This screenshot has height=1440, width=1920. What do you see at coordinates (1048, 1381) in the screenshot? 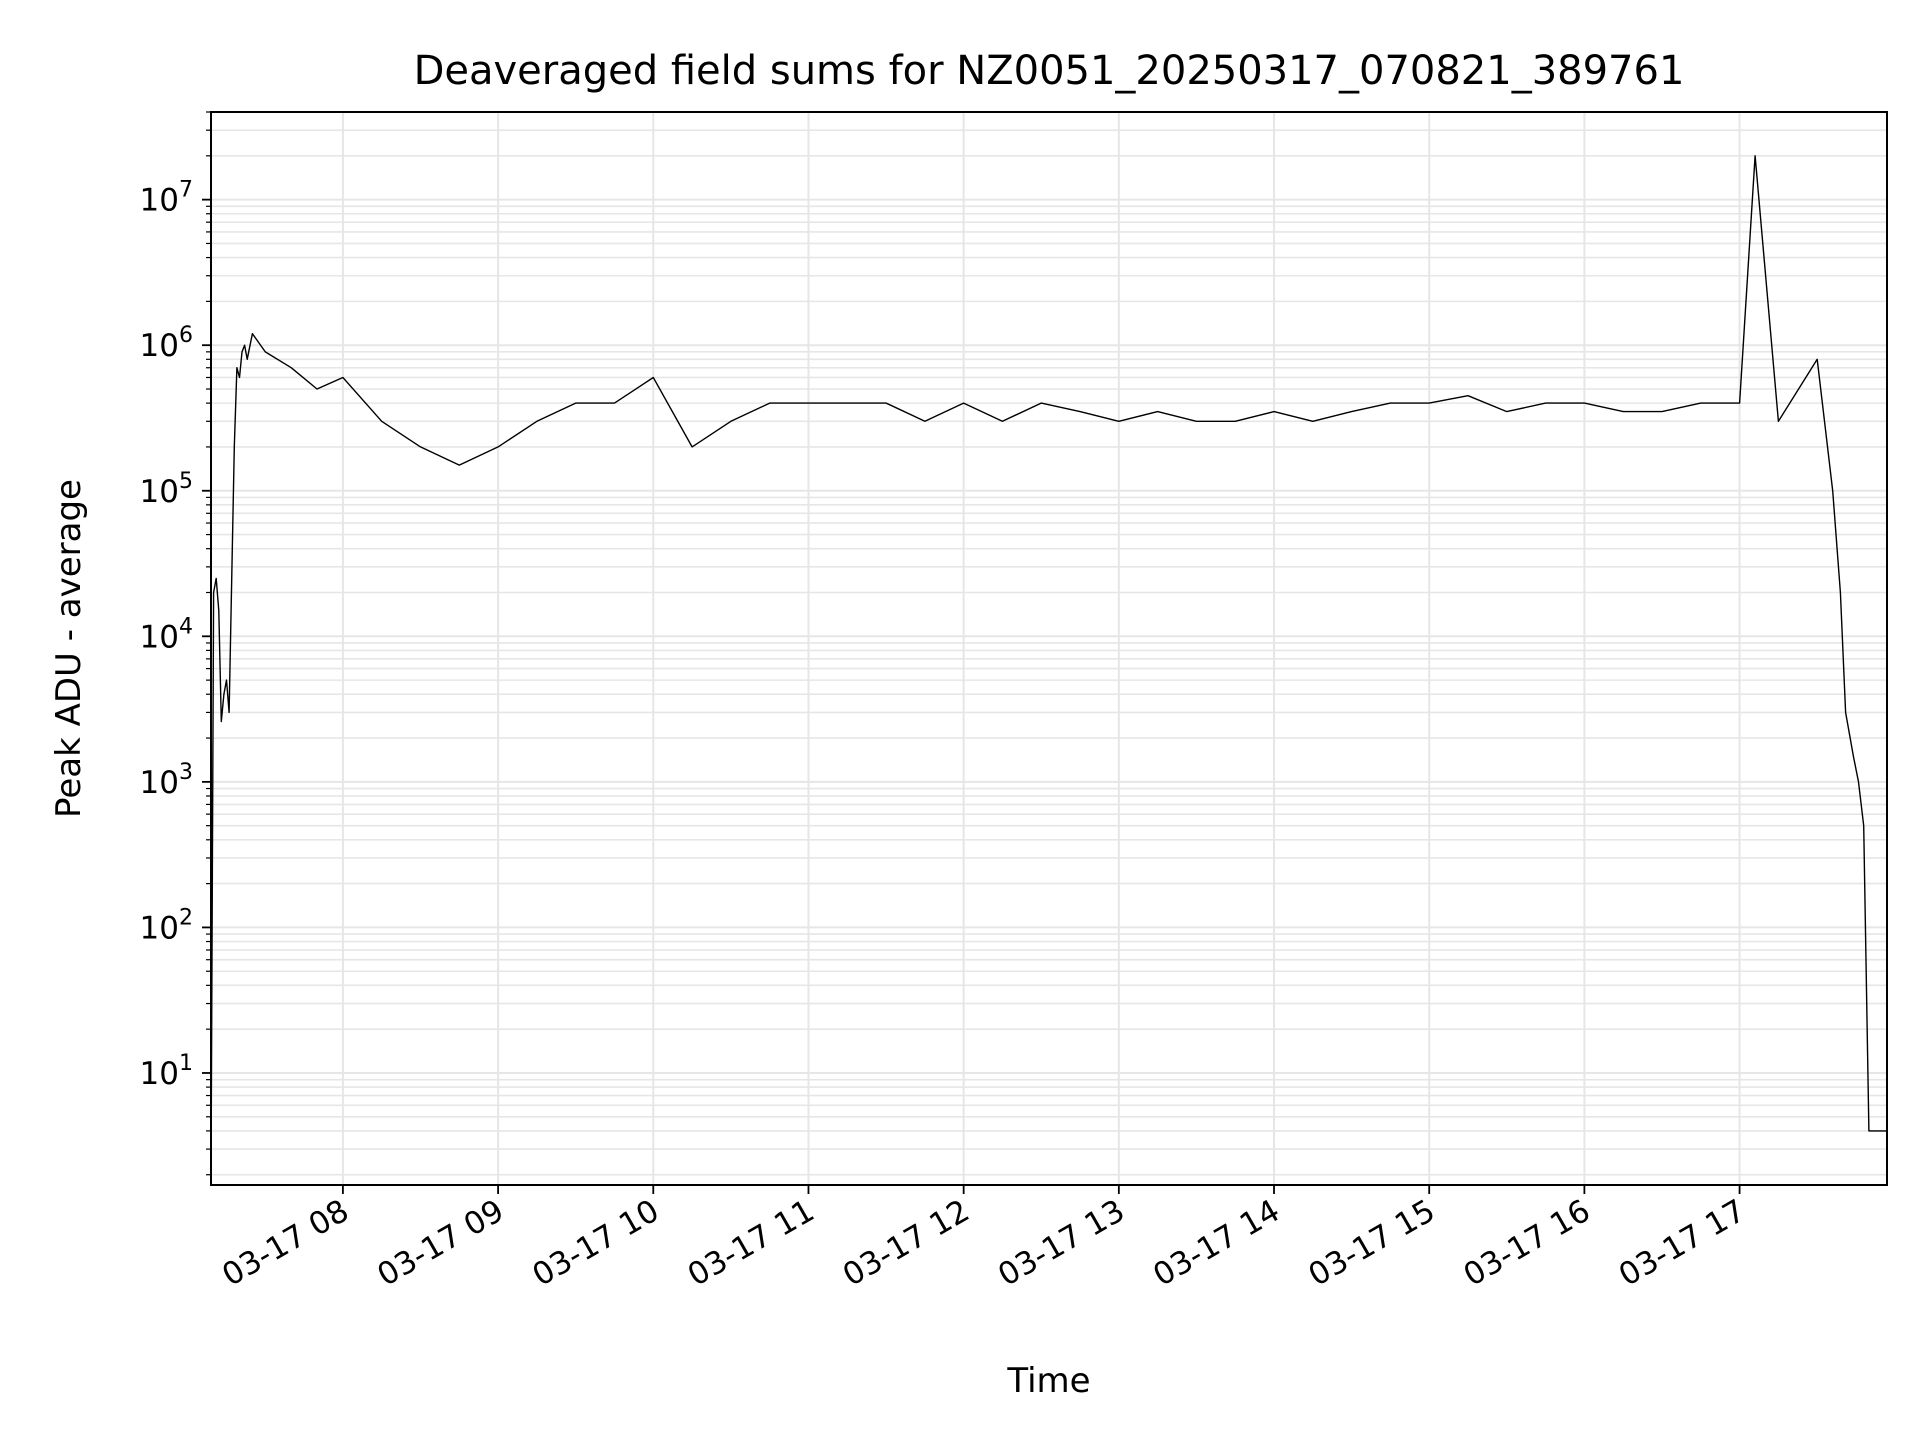
I see `x-axis-label: Time` at bounding box center [1048, 1381].